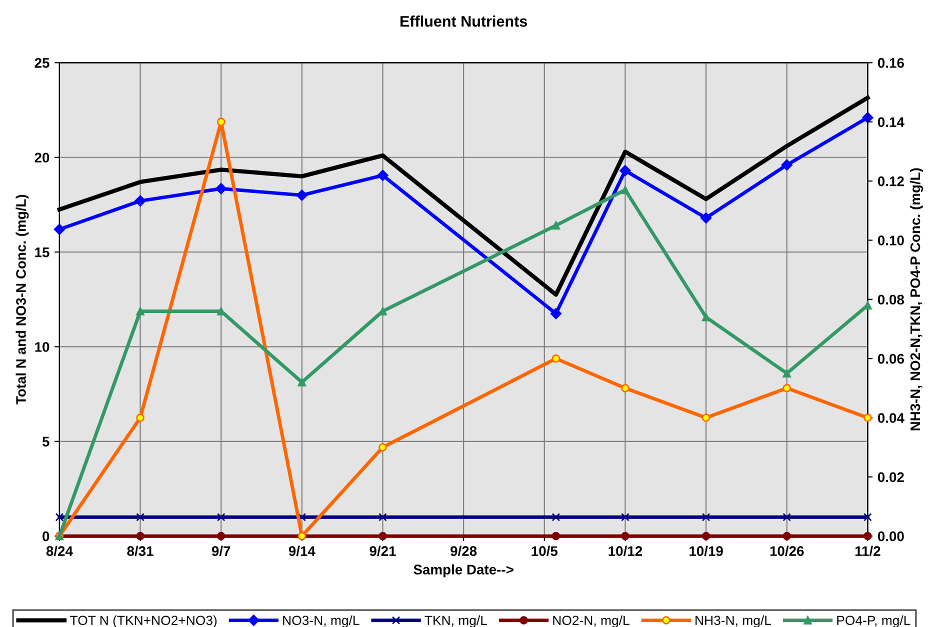 This screenshot has height=627, width=929. What do you see at coordinates (891, 122) in the screenshot?
I see `y2-tick-label: 0.14` at bounding box center [891, 122].